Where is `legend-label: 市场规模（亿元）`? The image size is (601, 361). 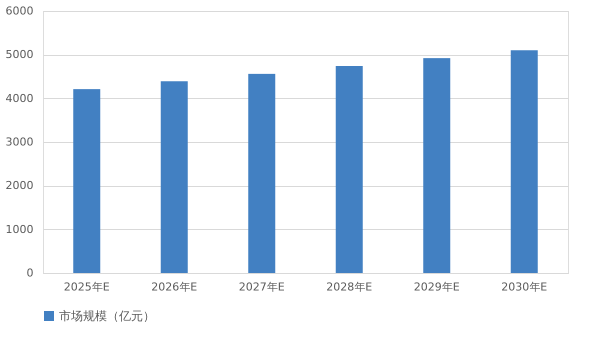
legend-label: 市场规模（亿元） is located at coordinates (107, 316).